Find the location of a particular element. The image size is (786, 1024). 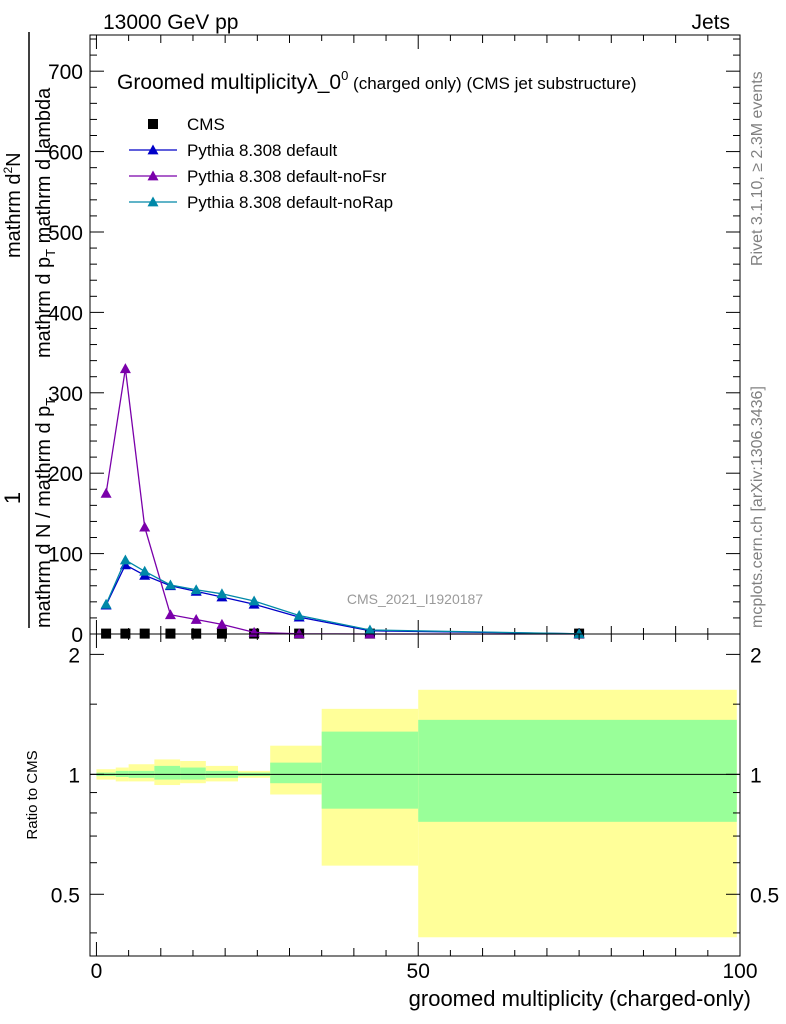

analysis-label: CMS_2021_I1920187 is located at coordinates (415, 599).